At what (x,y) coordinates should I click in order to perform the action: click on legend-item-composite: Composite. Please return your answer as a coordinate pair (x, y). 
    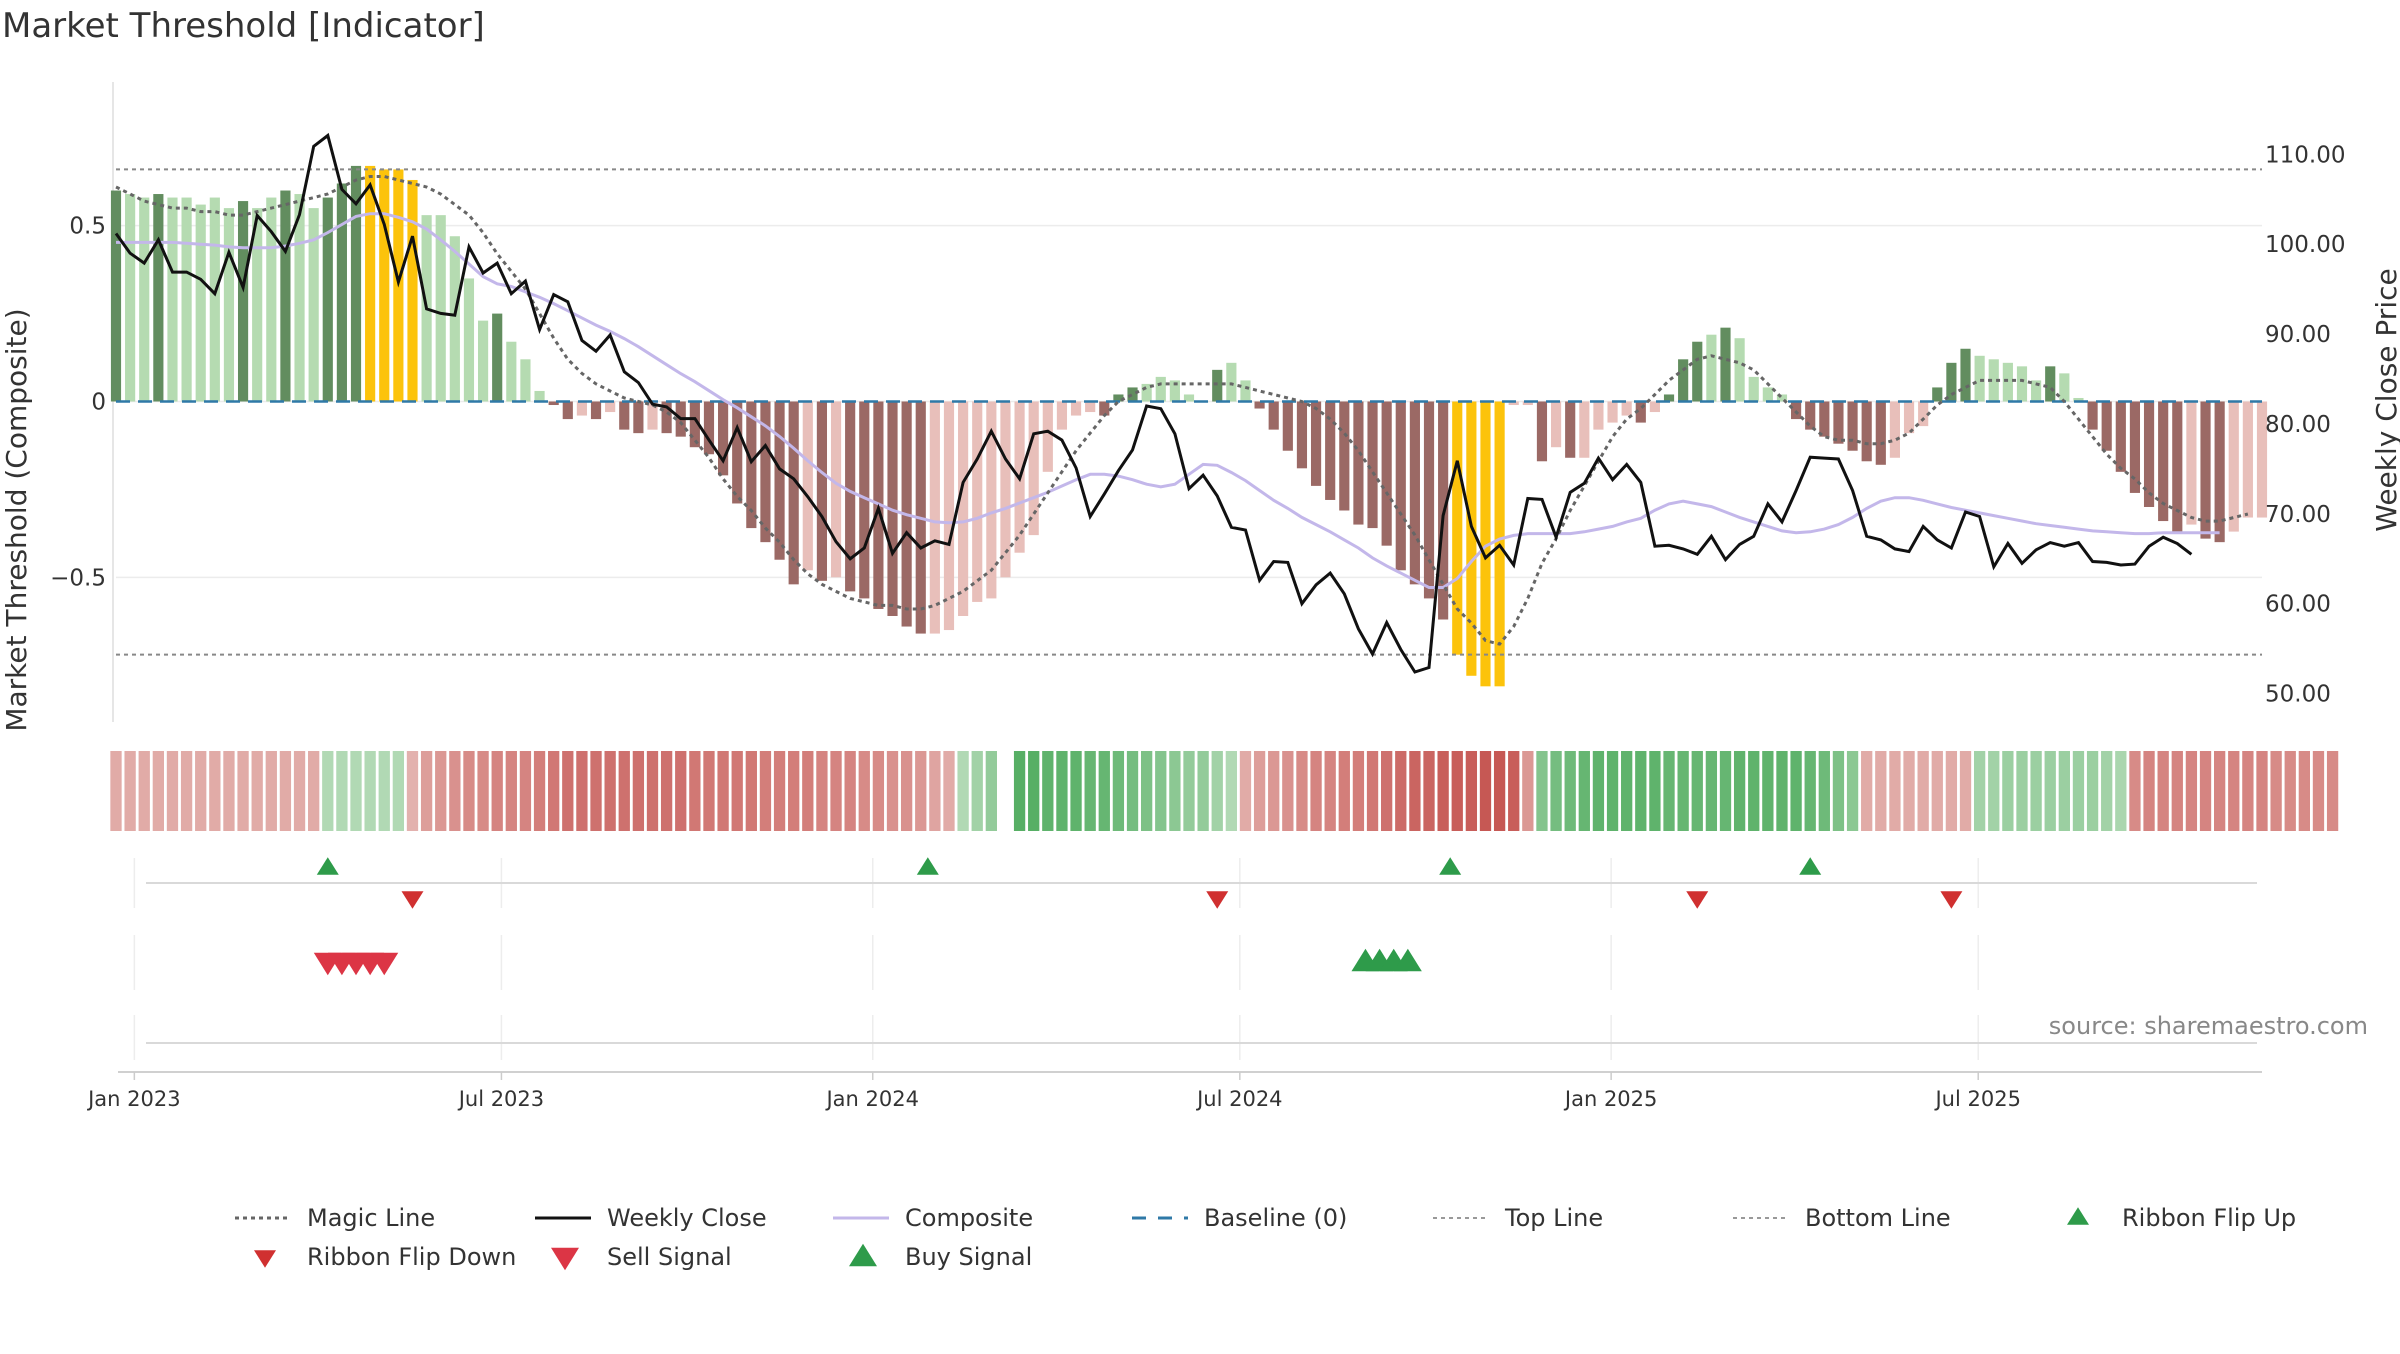
    Looking at the image, I should click on (933, 1218).